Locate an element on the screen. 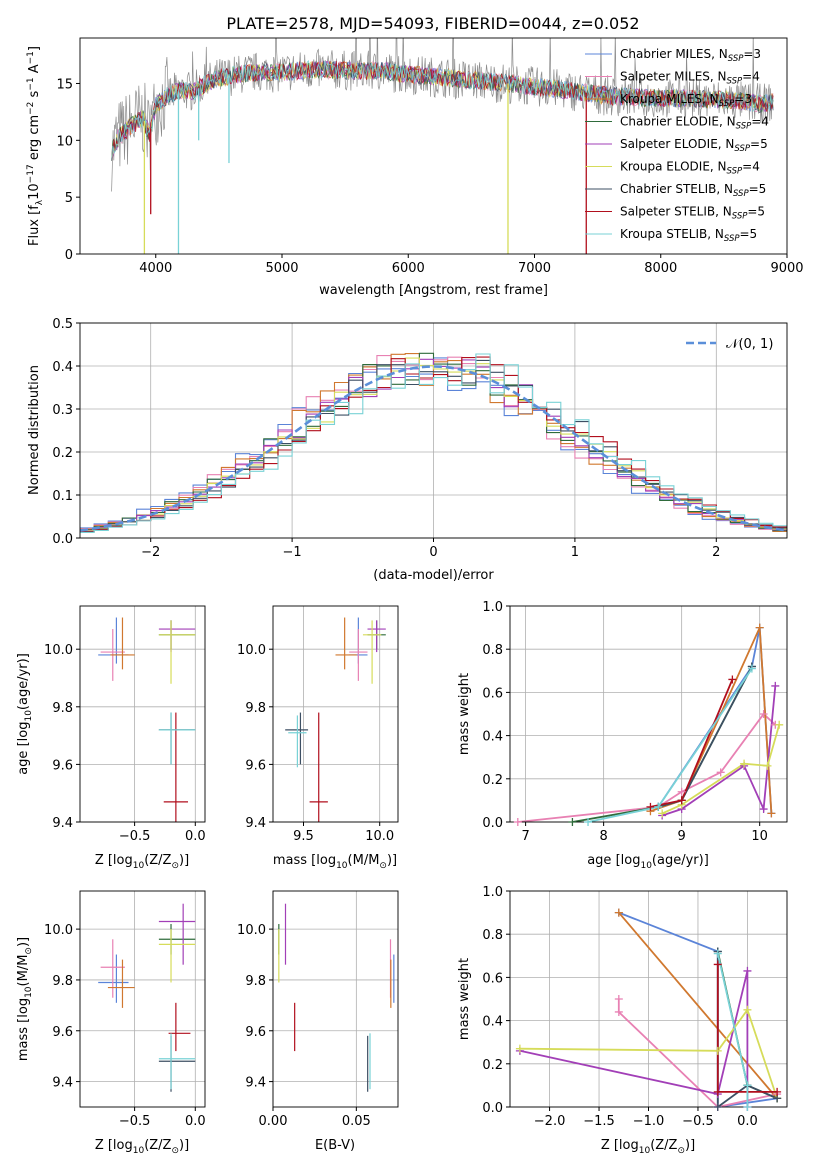 The width and height of the screenshot is (819, 1170). model-spectrum-chabrier-stelib is located at coordinates (442, 110).